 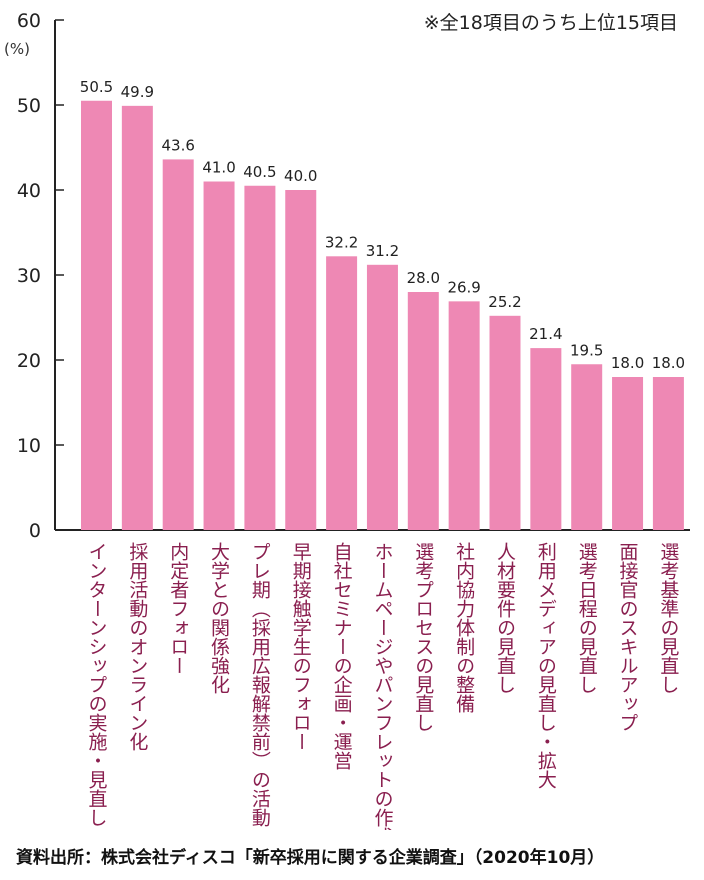 I want to click on category-label: 利用メディアの見直し・拡大, so click(x=546, y=665).